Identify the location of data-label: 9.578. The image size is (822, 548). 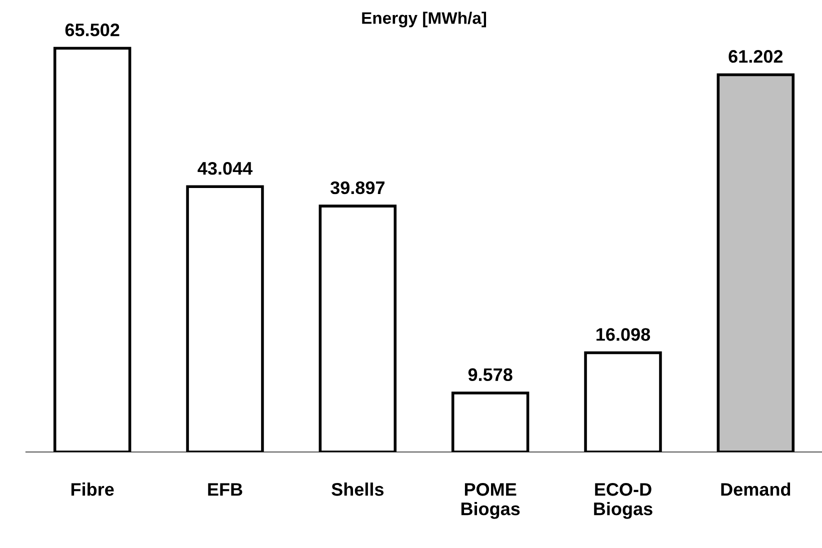
(490, 375).